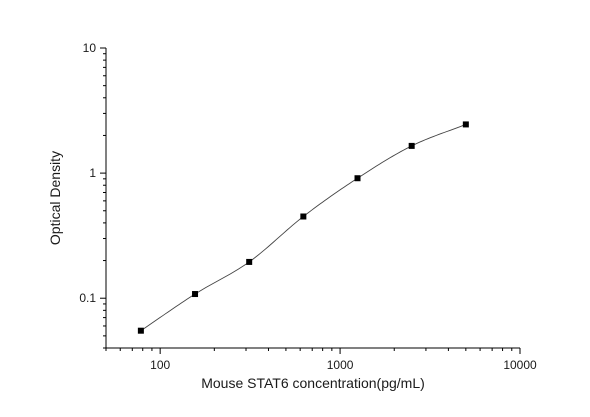 This screenshot has height=417, width=590. Describe the element at coordinates (92, 195) in the screenshot. I see `y-axis-ticks: 0.1 1 10` at that location.